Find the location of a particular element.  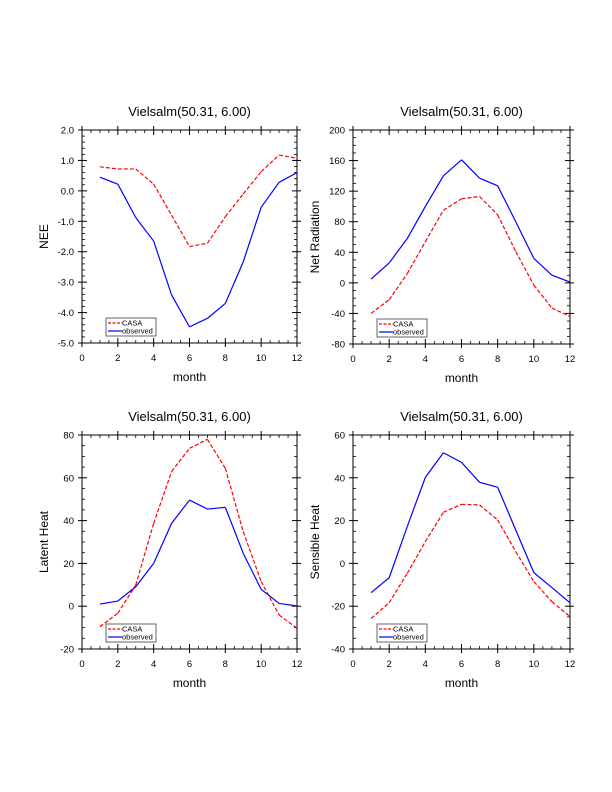

y-tick-label: -40 is located at coordinates (338, 314).